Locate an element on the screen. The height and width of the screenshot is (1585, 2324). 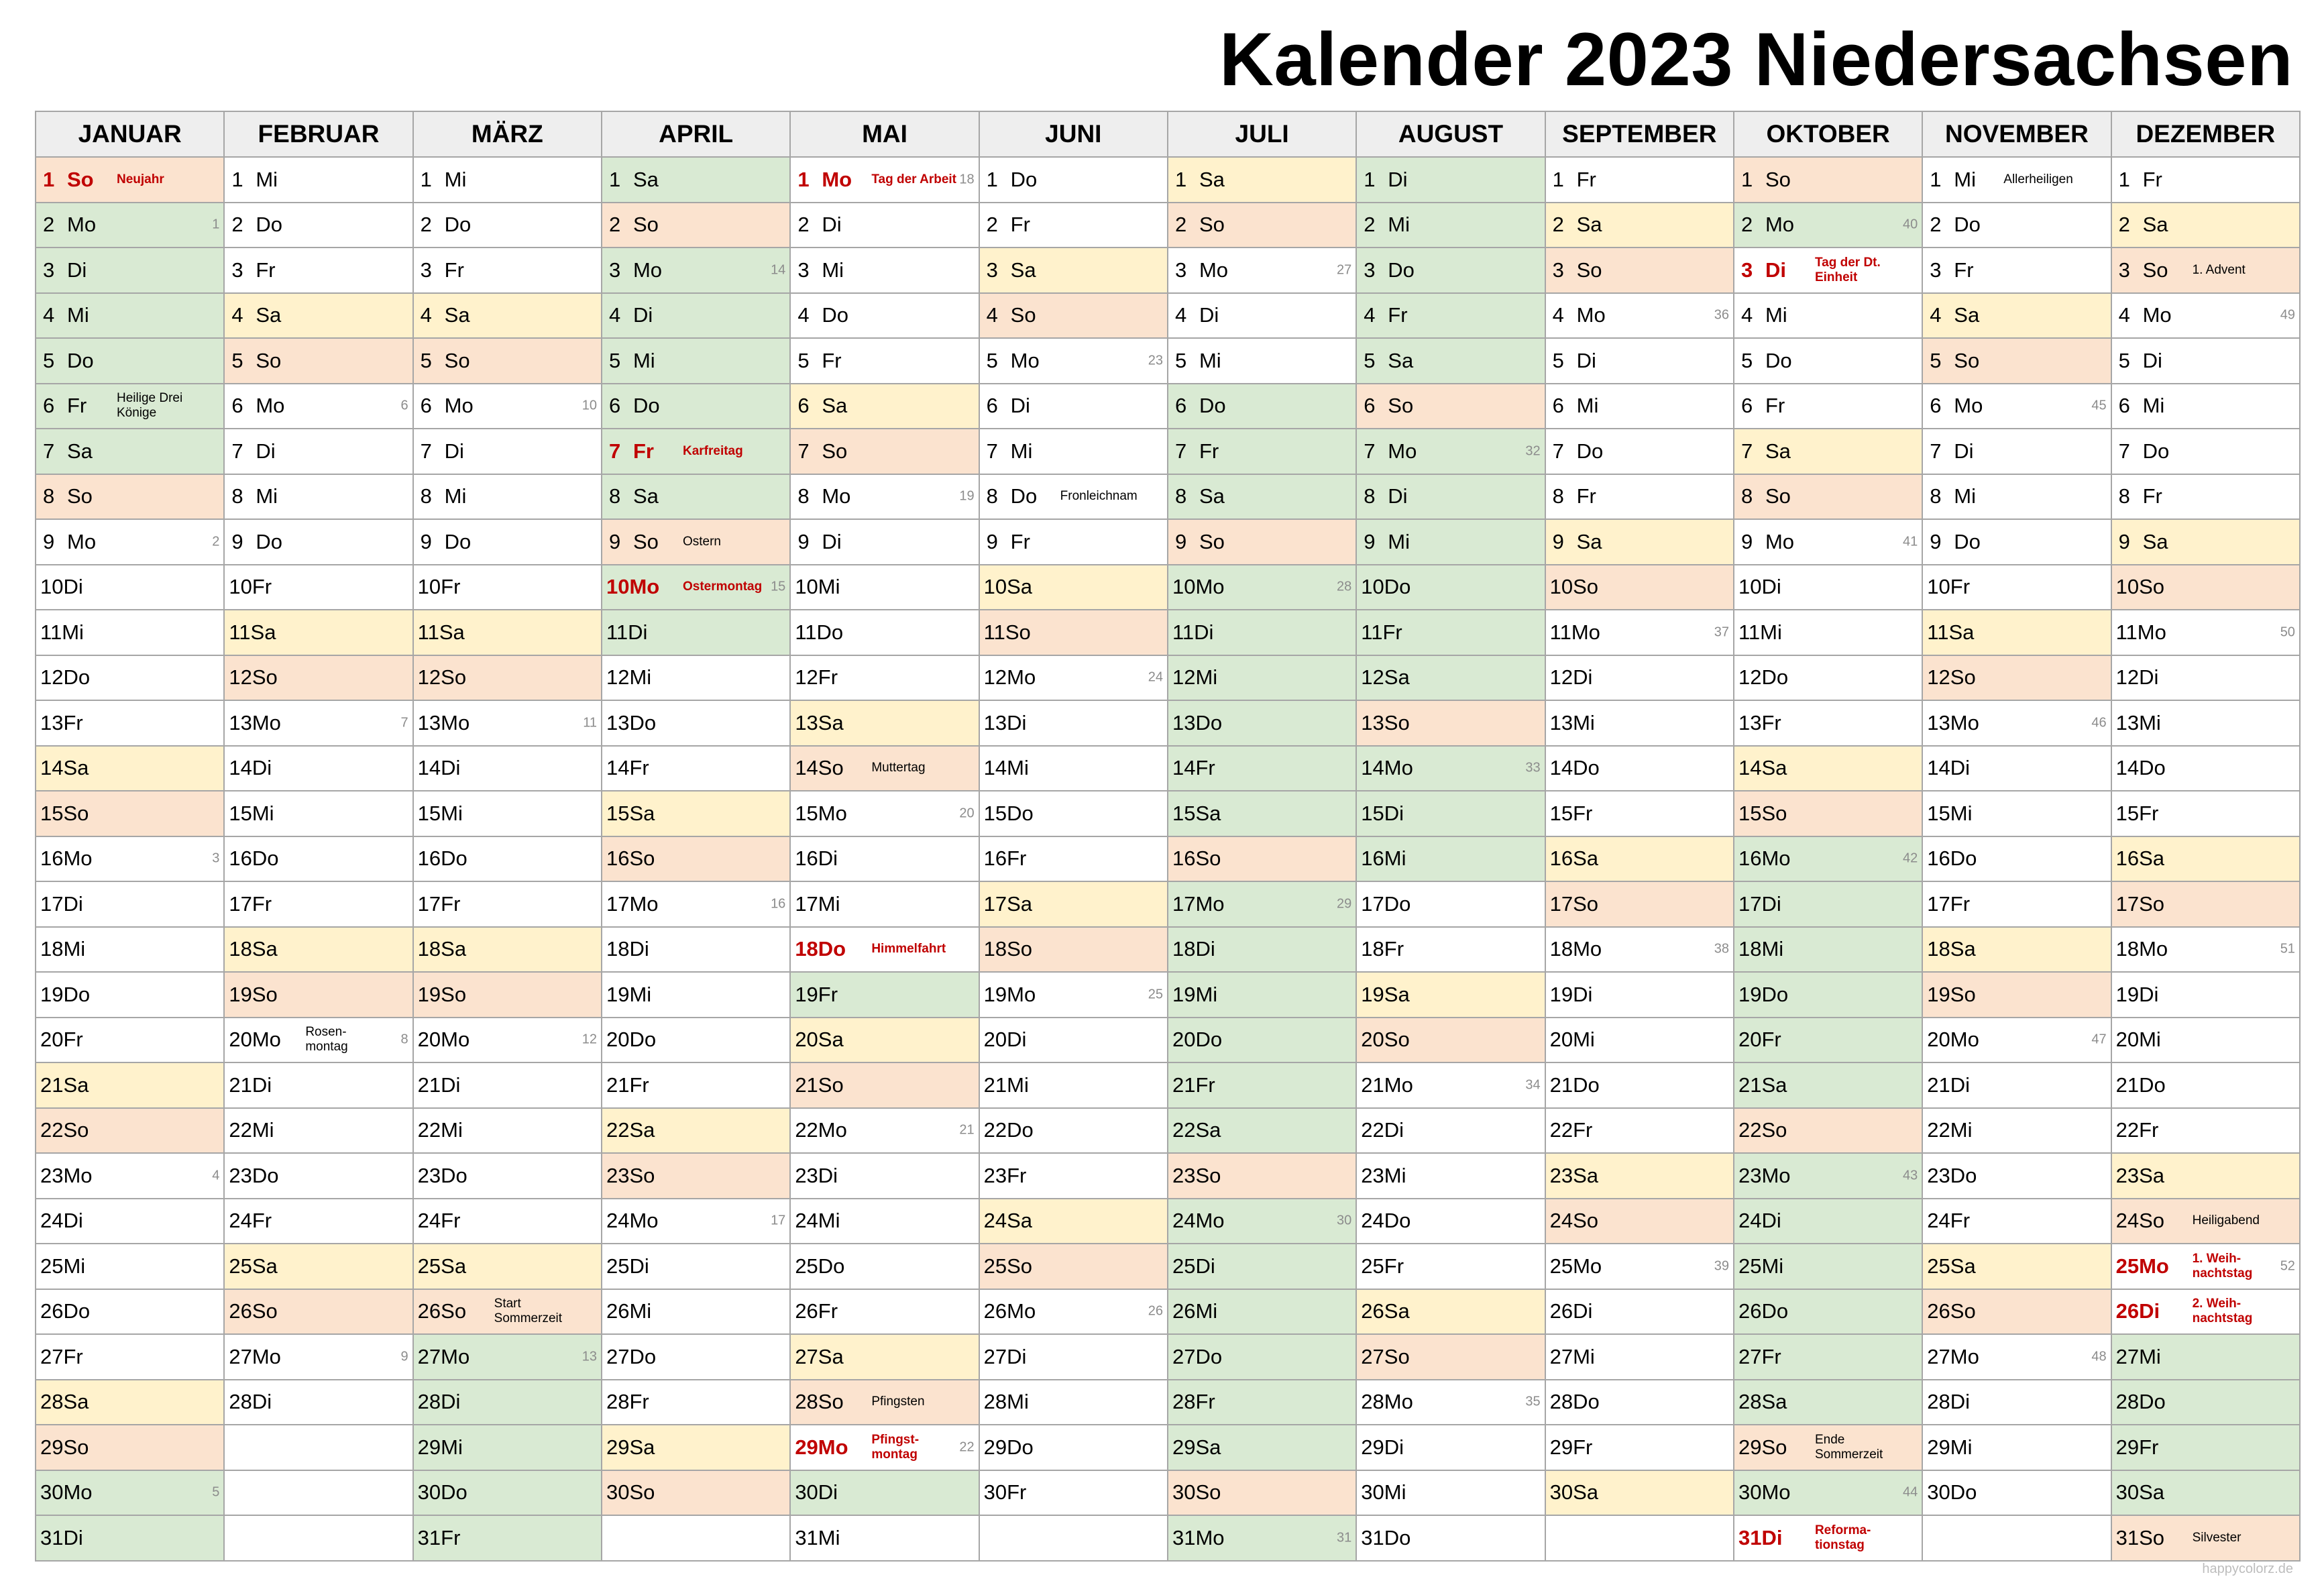
day-number: 1 is located at coordinates (1181, 179).